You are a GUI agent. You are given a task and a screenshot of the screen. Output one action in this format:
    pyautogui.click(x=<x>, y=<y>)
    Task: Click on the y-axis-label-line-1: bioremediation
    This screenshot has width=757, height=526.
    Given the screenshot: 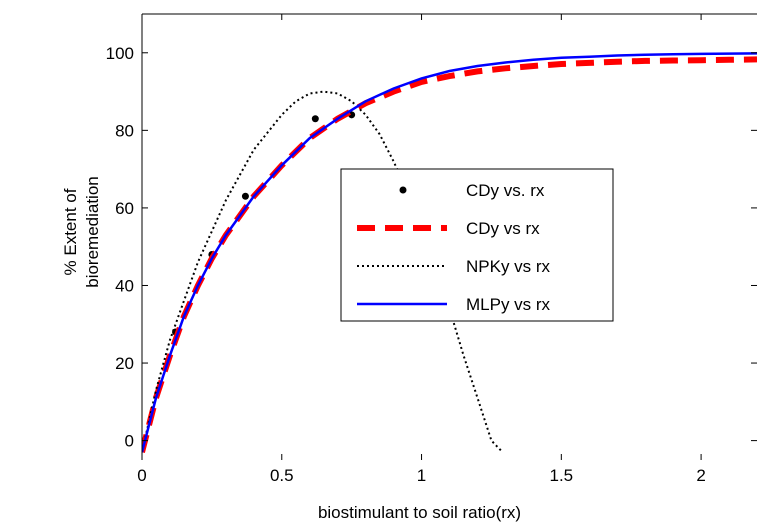 What is the action you would take?
    pyautogui.click(x=92, y=232)
    